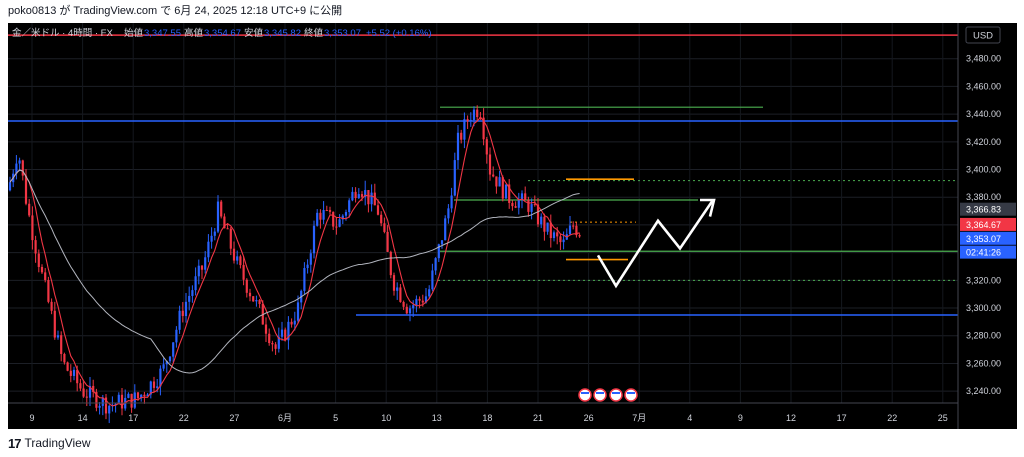 This screenshot has width=1024, height=457. What do you see at coordinates (589, 418) in the screenshot?
I see `time-tick-label: 26` at bounding box center [589, 418].